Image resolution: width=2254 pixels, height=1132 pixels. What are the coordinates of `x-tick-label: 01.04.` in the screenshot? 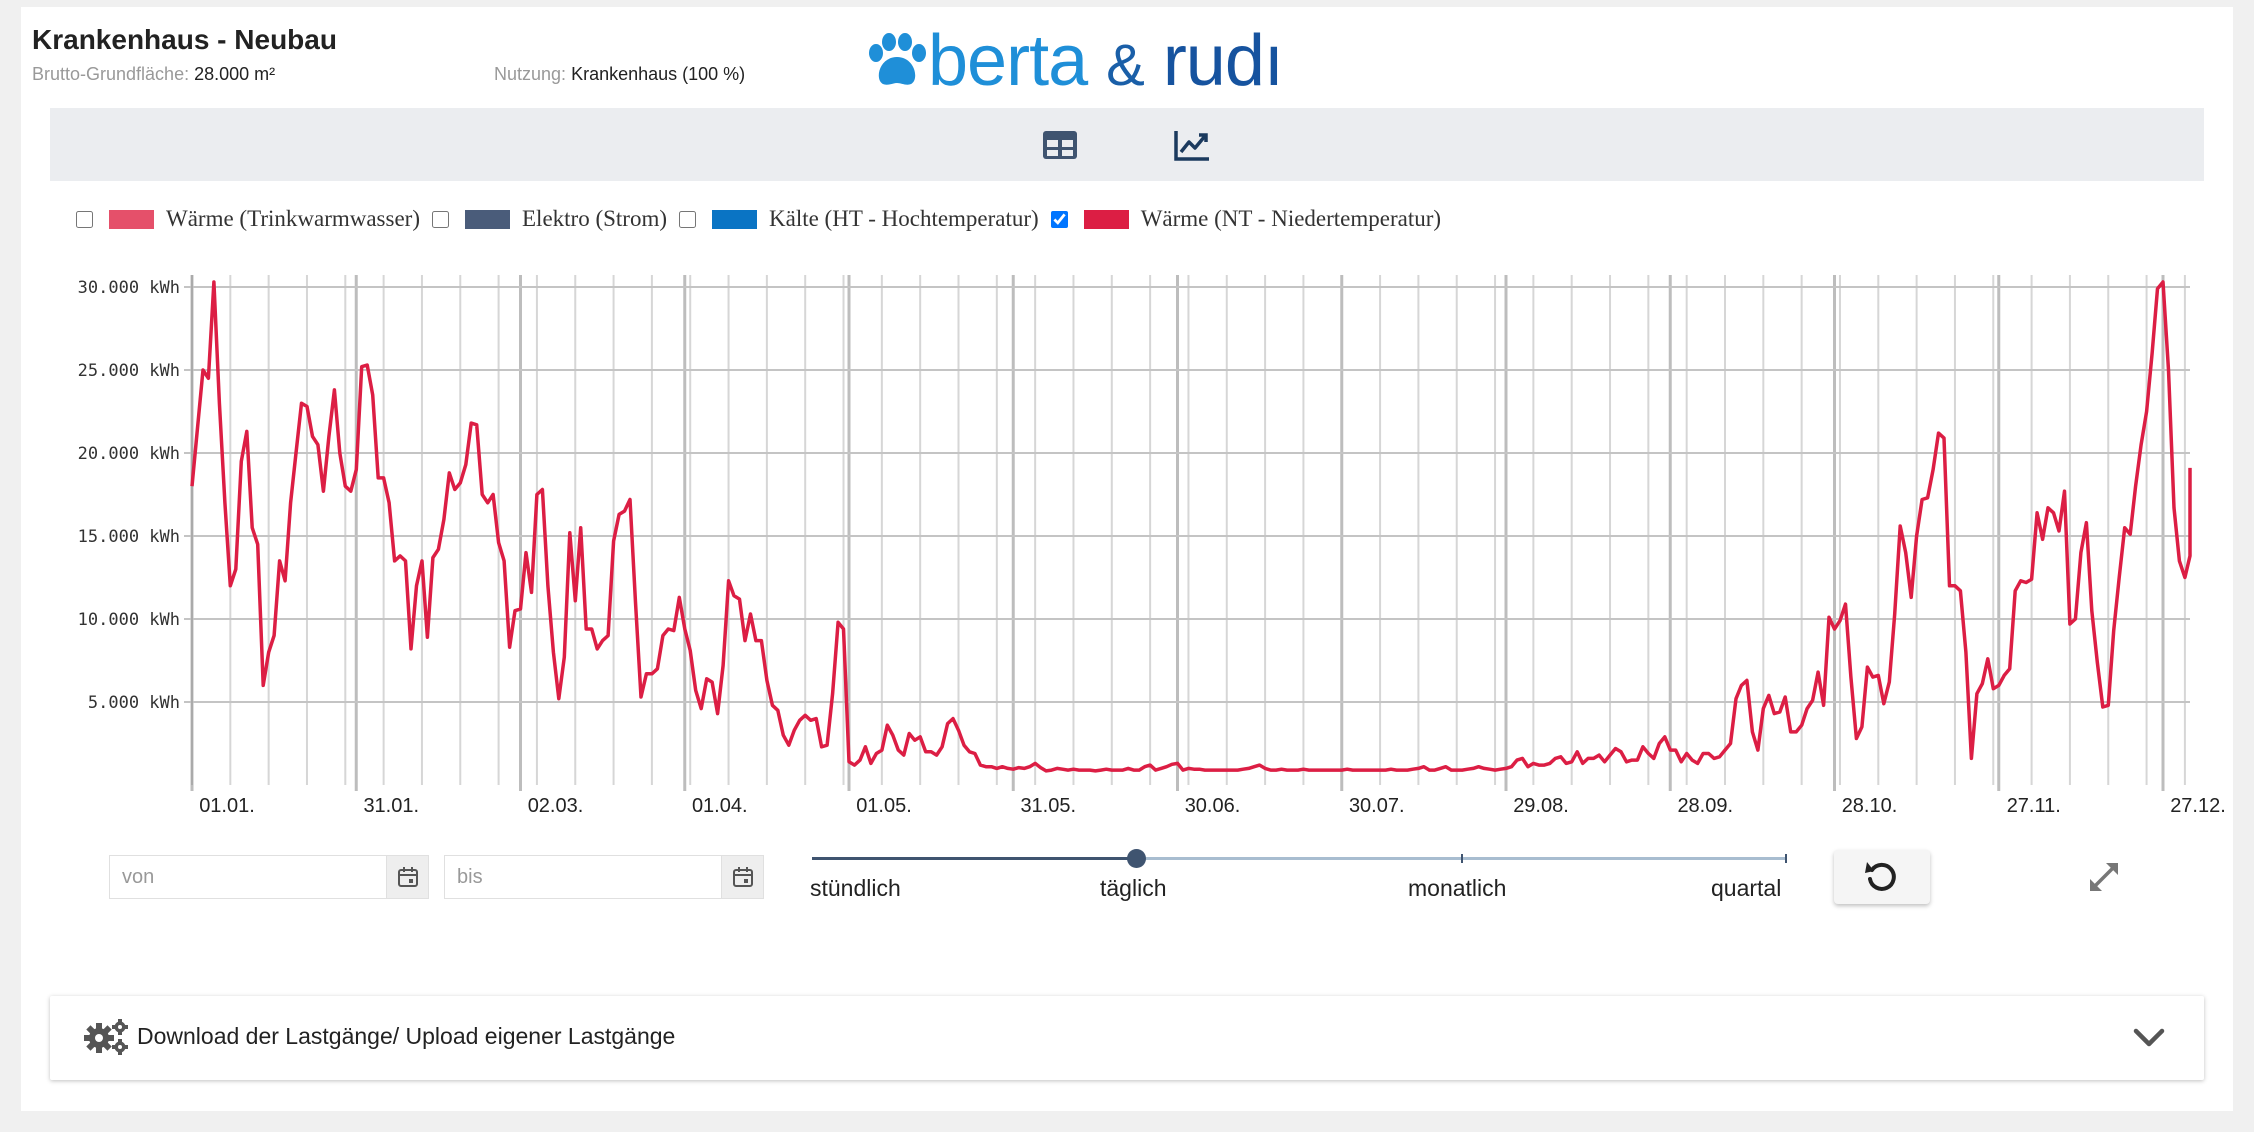 It's located at (720, 806).